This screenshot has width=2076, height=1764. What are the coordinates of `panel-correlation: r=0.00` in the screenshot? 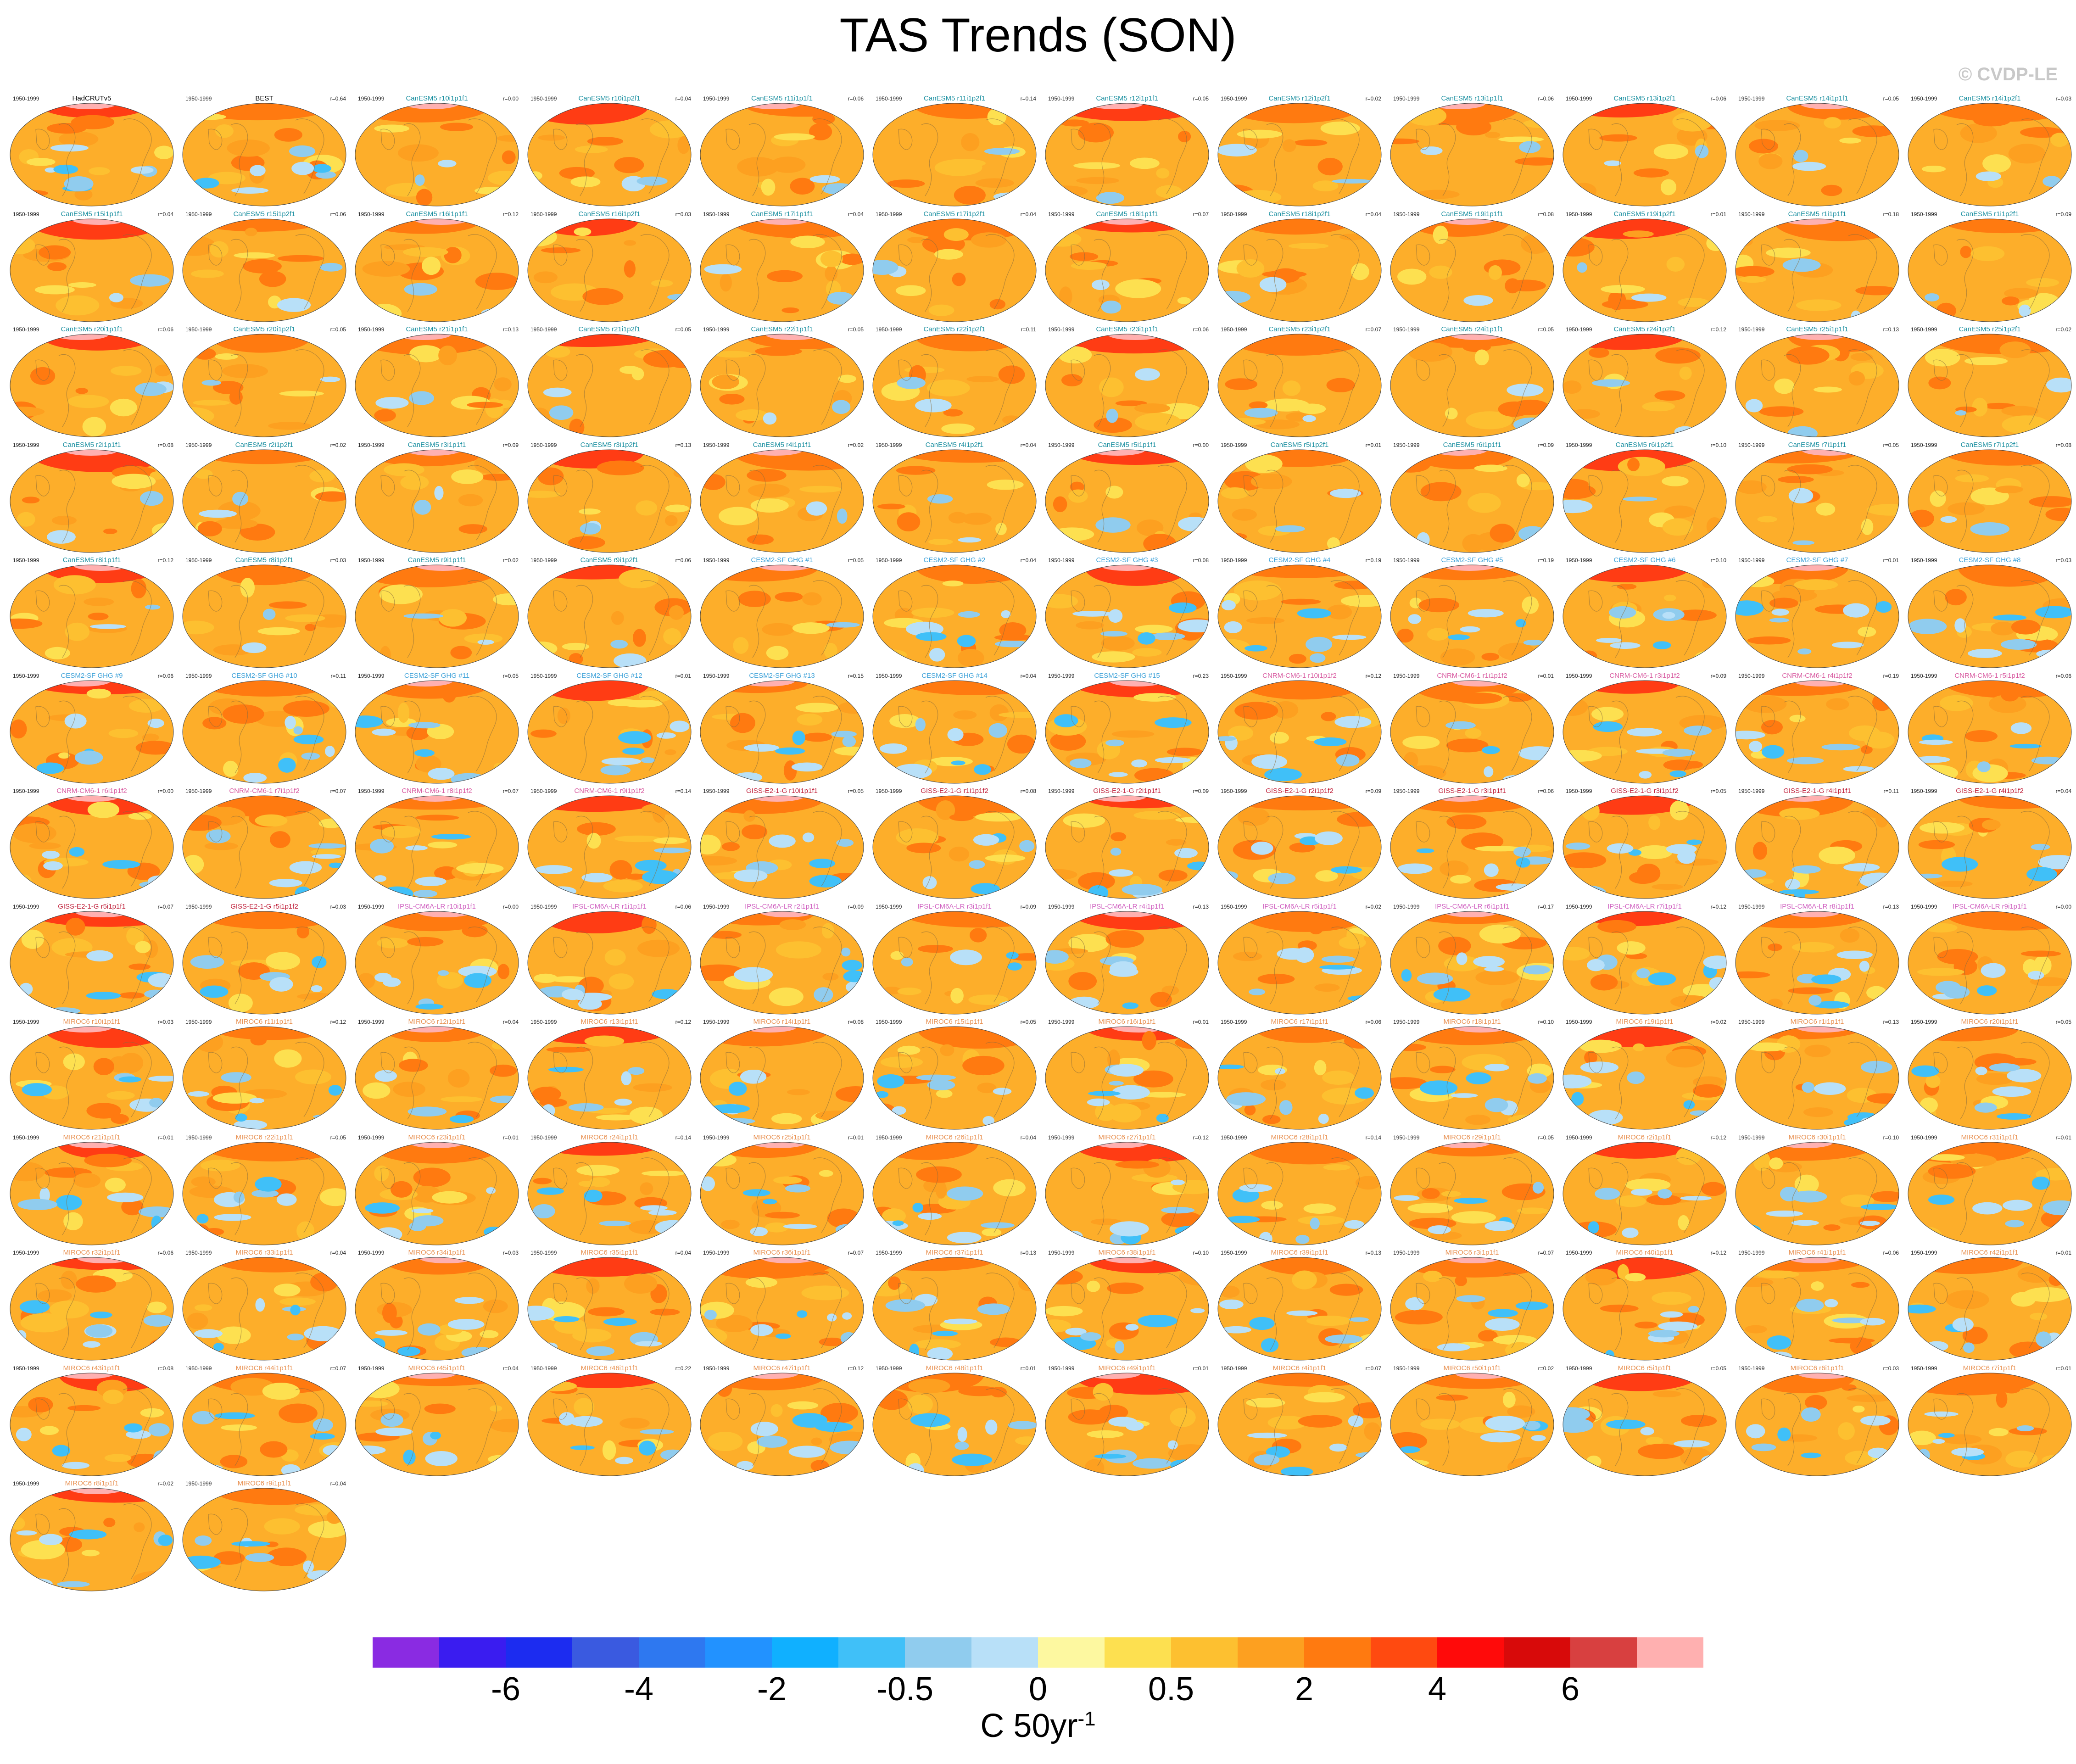 It's located at (165, 791).